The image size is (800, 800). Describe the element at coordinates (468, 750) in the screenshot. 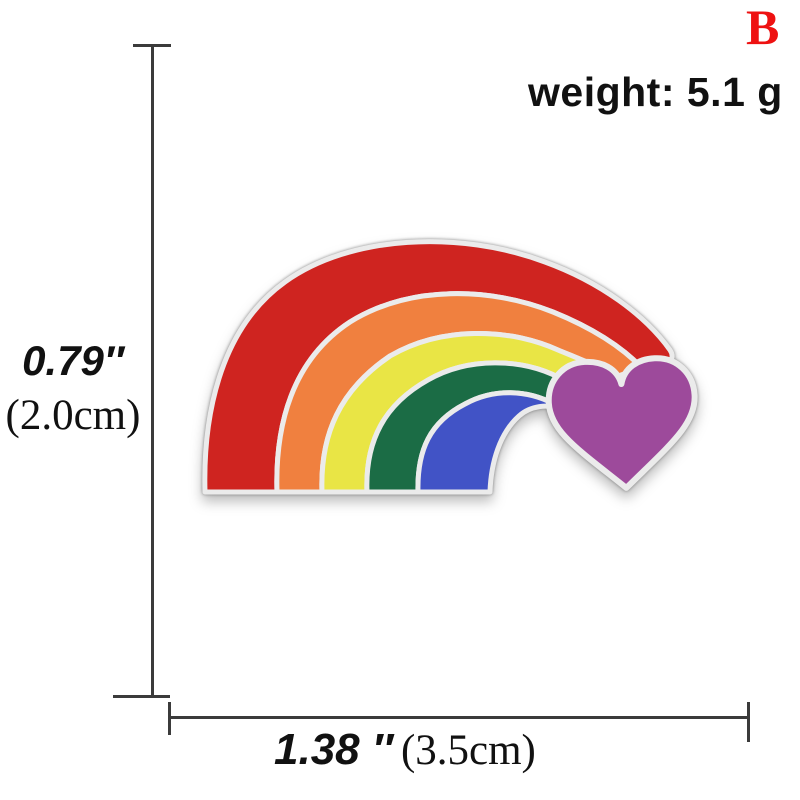

I see `width-metric-label: (3.5cm)` at that location.